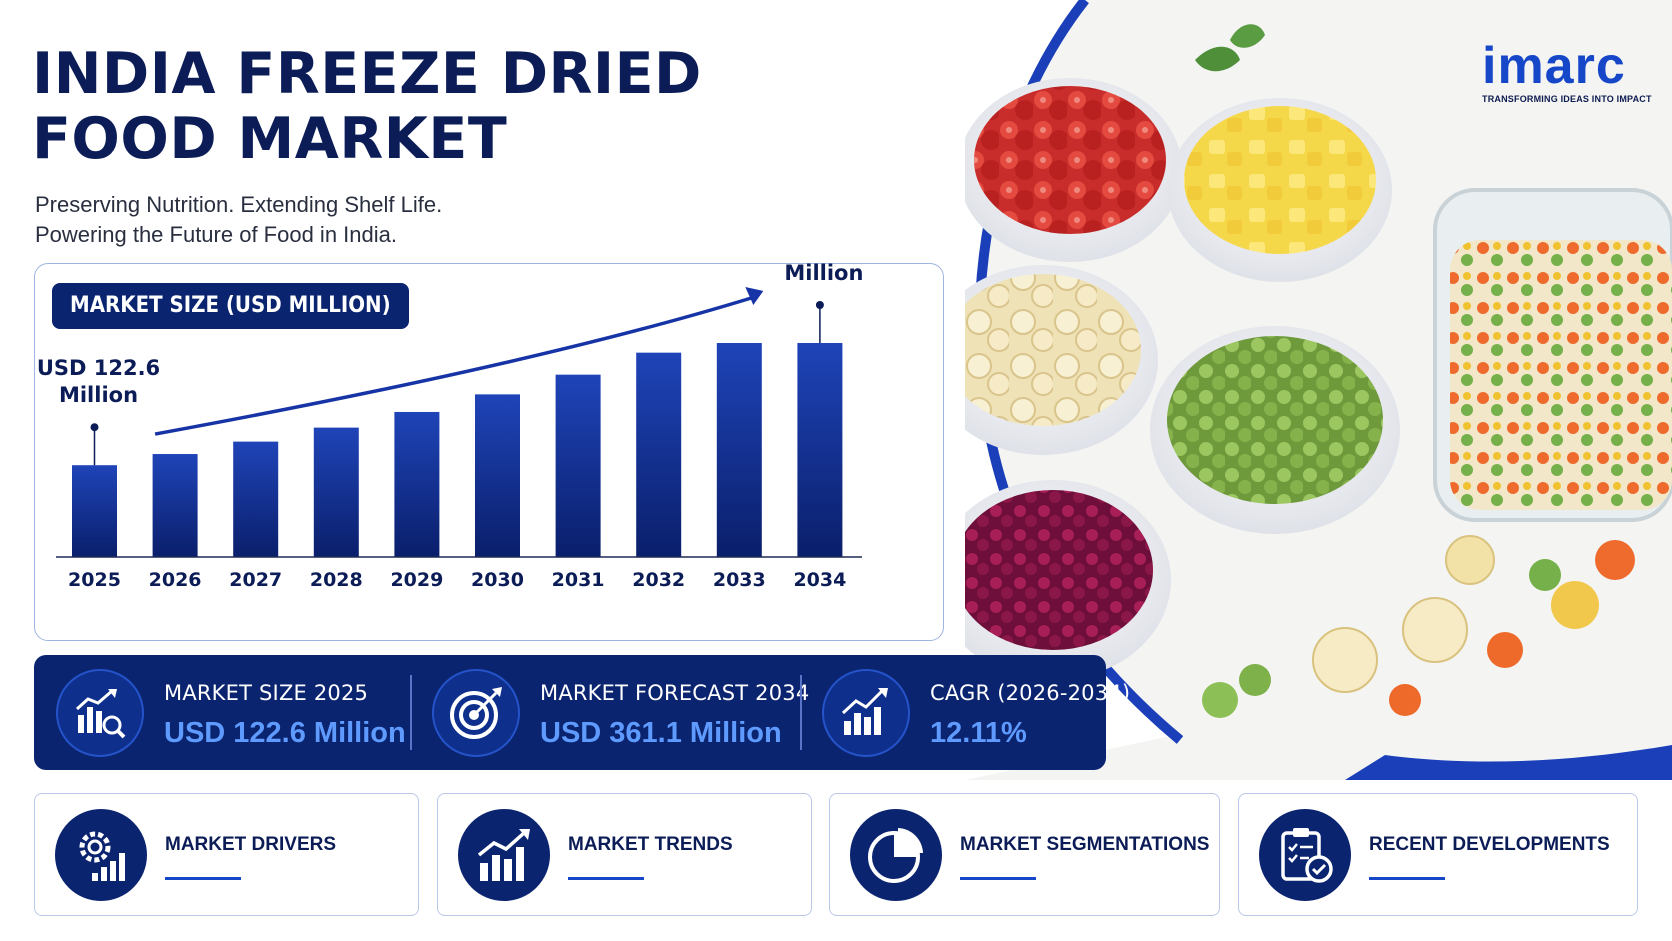 This screenshot has height=941, width=1672. What do you see at coordinates (659, 454) in the screenshot?
I see `bar-2032` at bounding box center [659, 454].